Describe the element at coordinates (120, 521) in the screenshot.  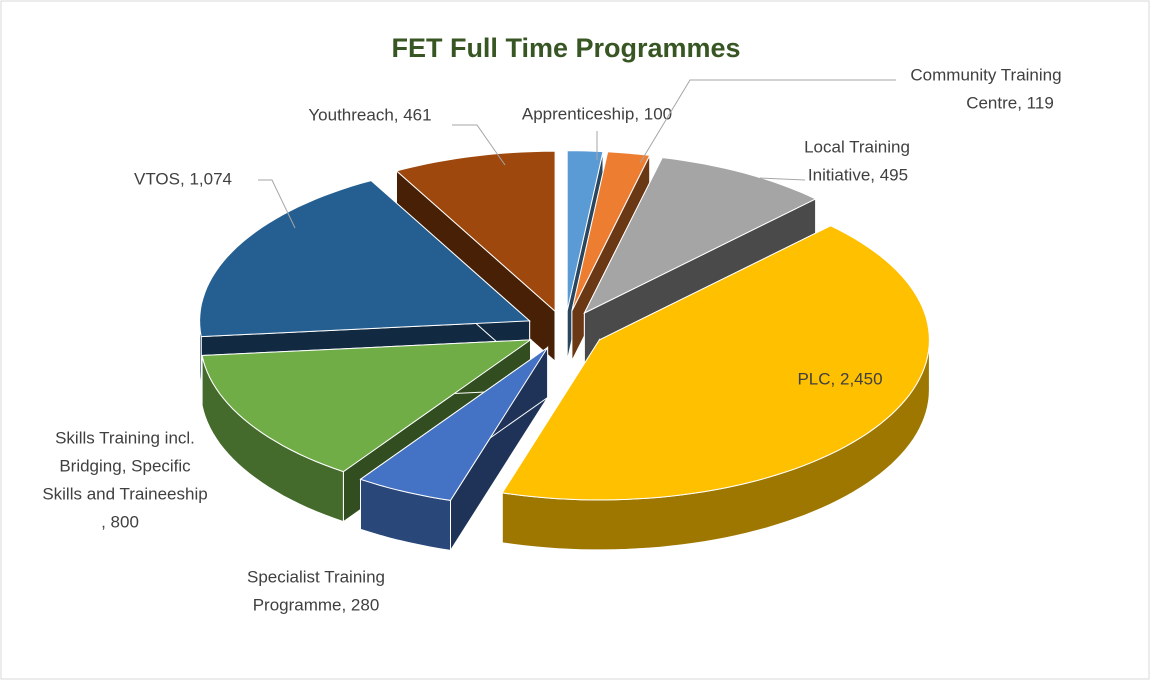
I see `data-label: , 800` at that location.